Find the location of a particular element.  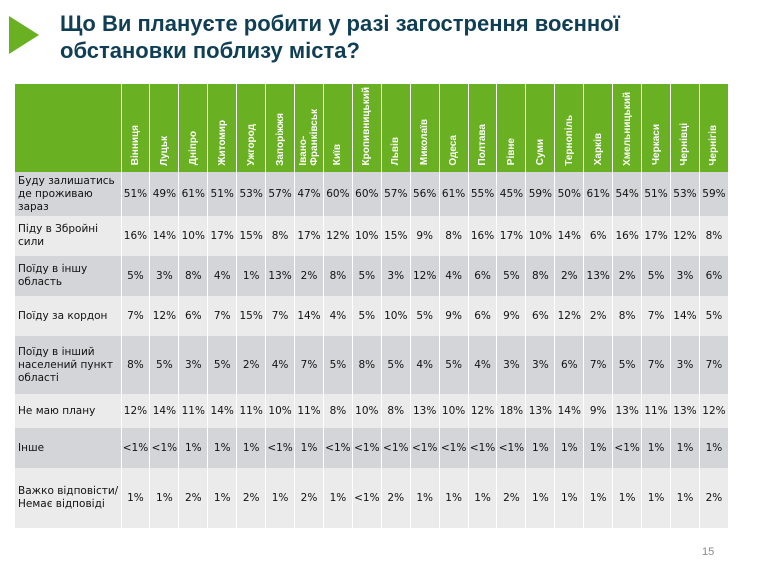

table-cell: 55% is located at coordinates (483, 194).